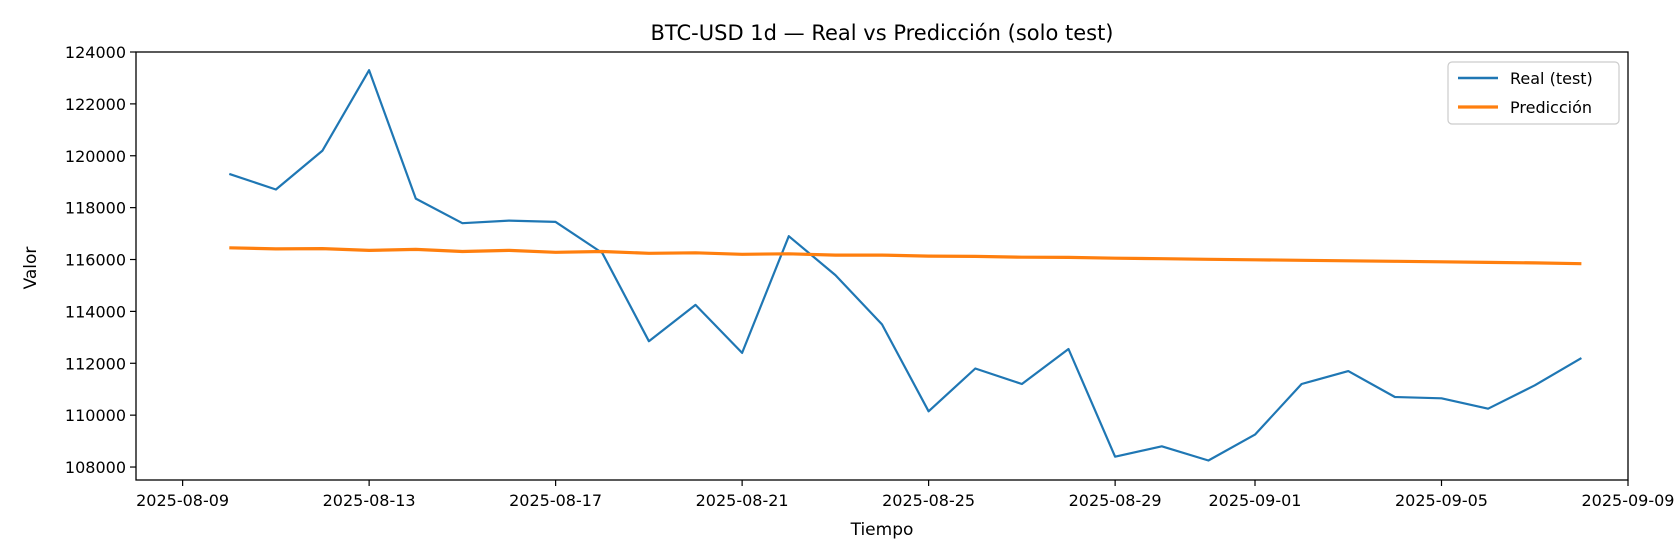  Describe the element at coordinates (1441, 500) in the screenshot. I see `x-tick-label: 2025-09-05` at that location.